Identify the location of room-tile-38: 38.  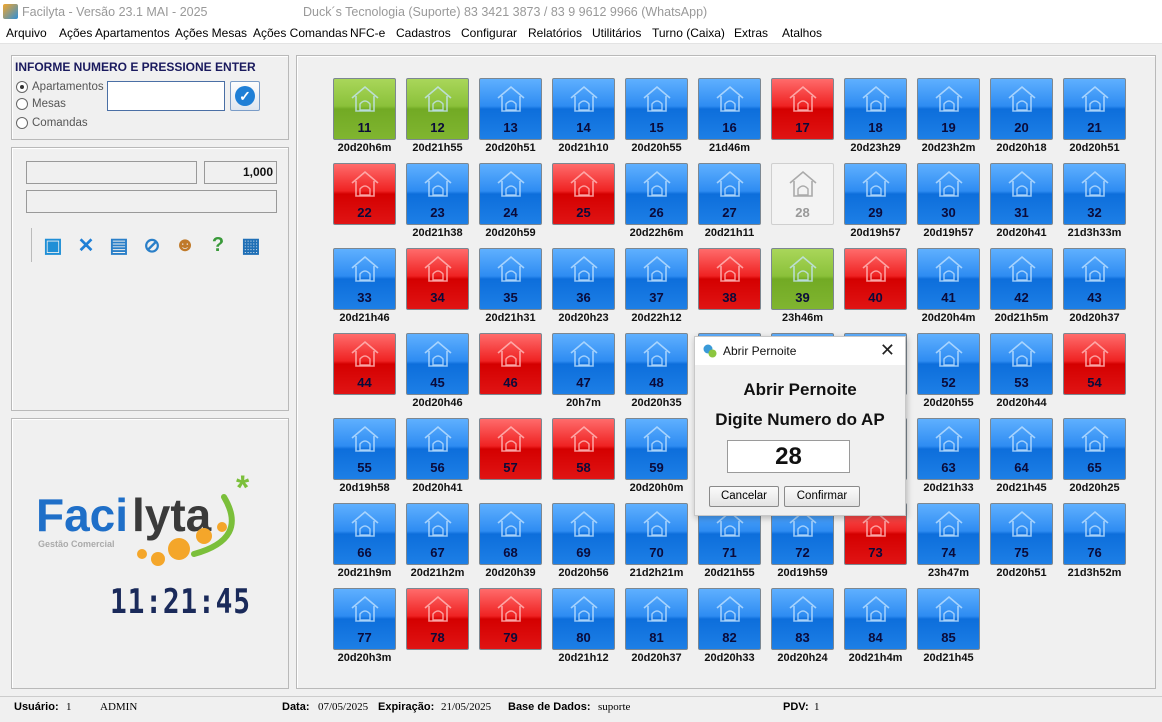
(729, 279).